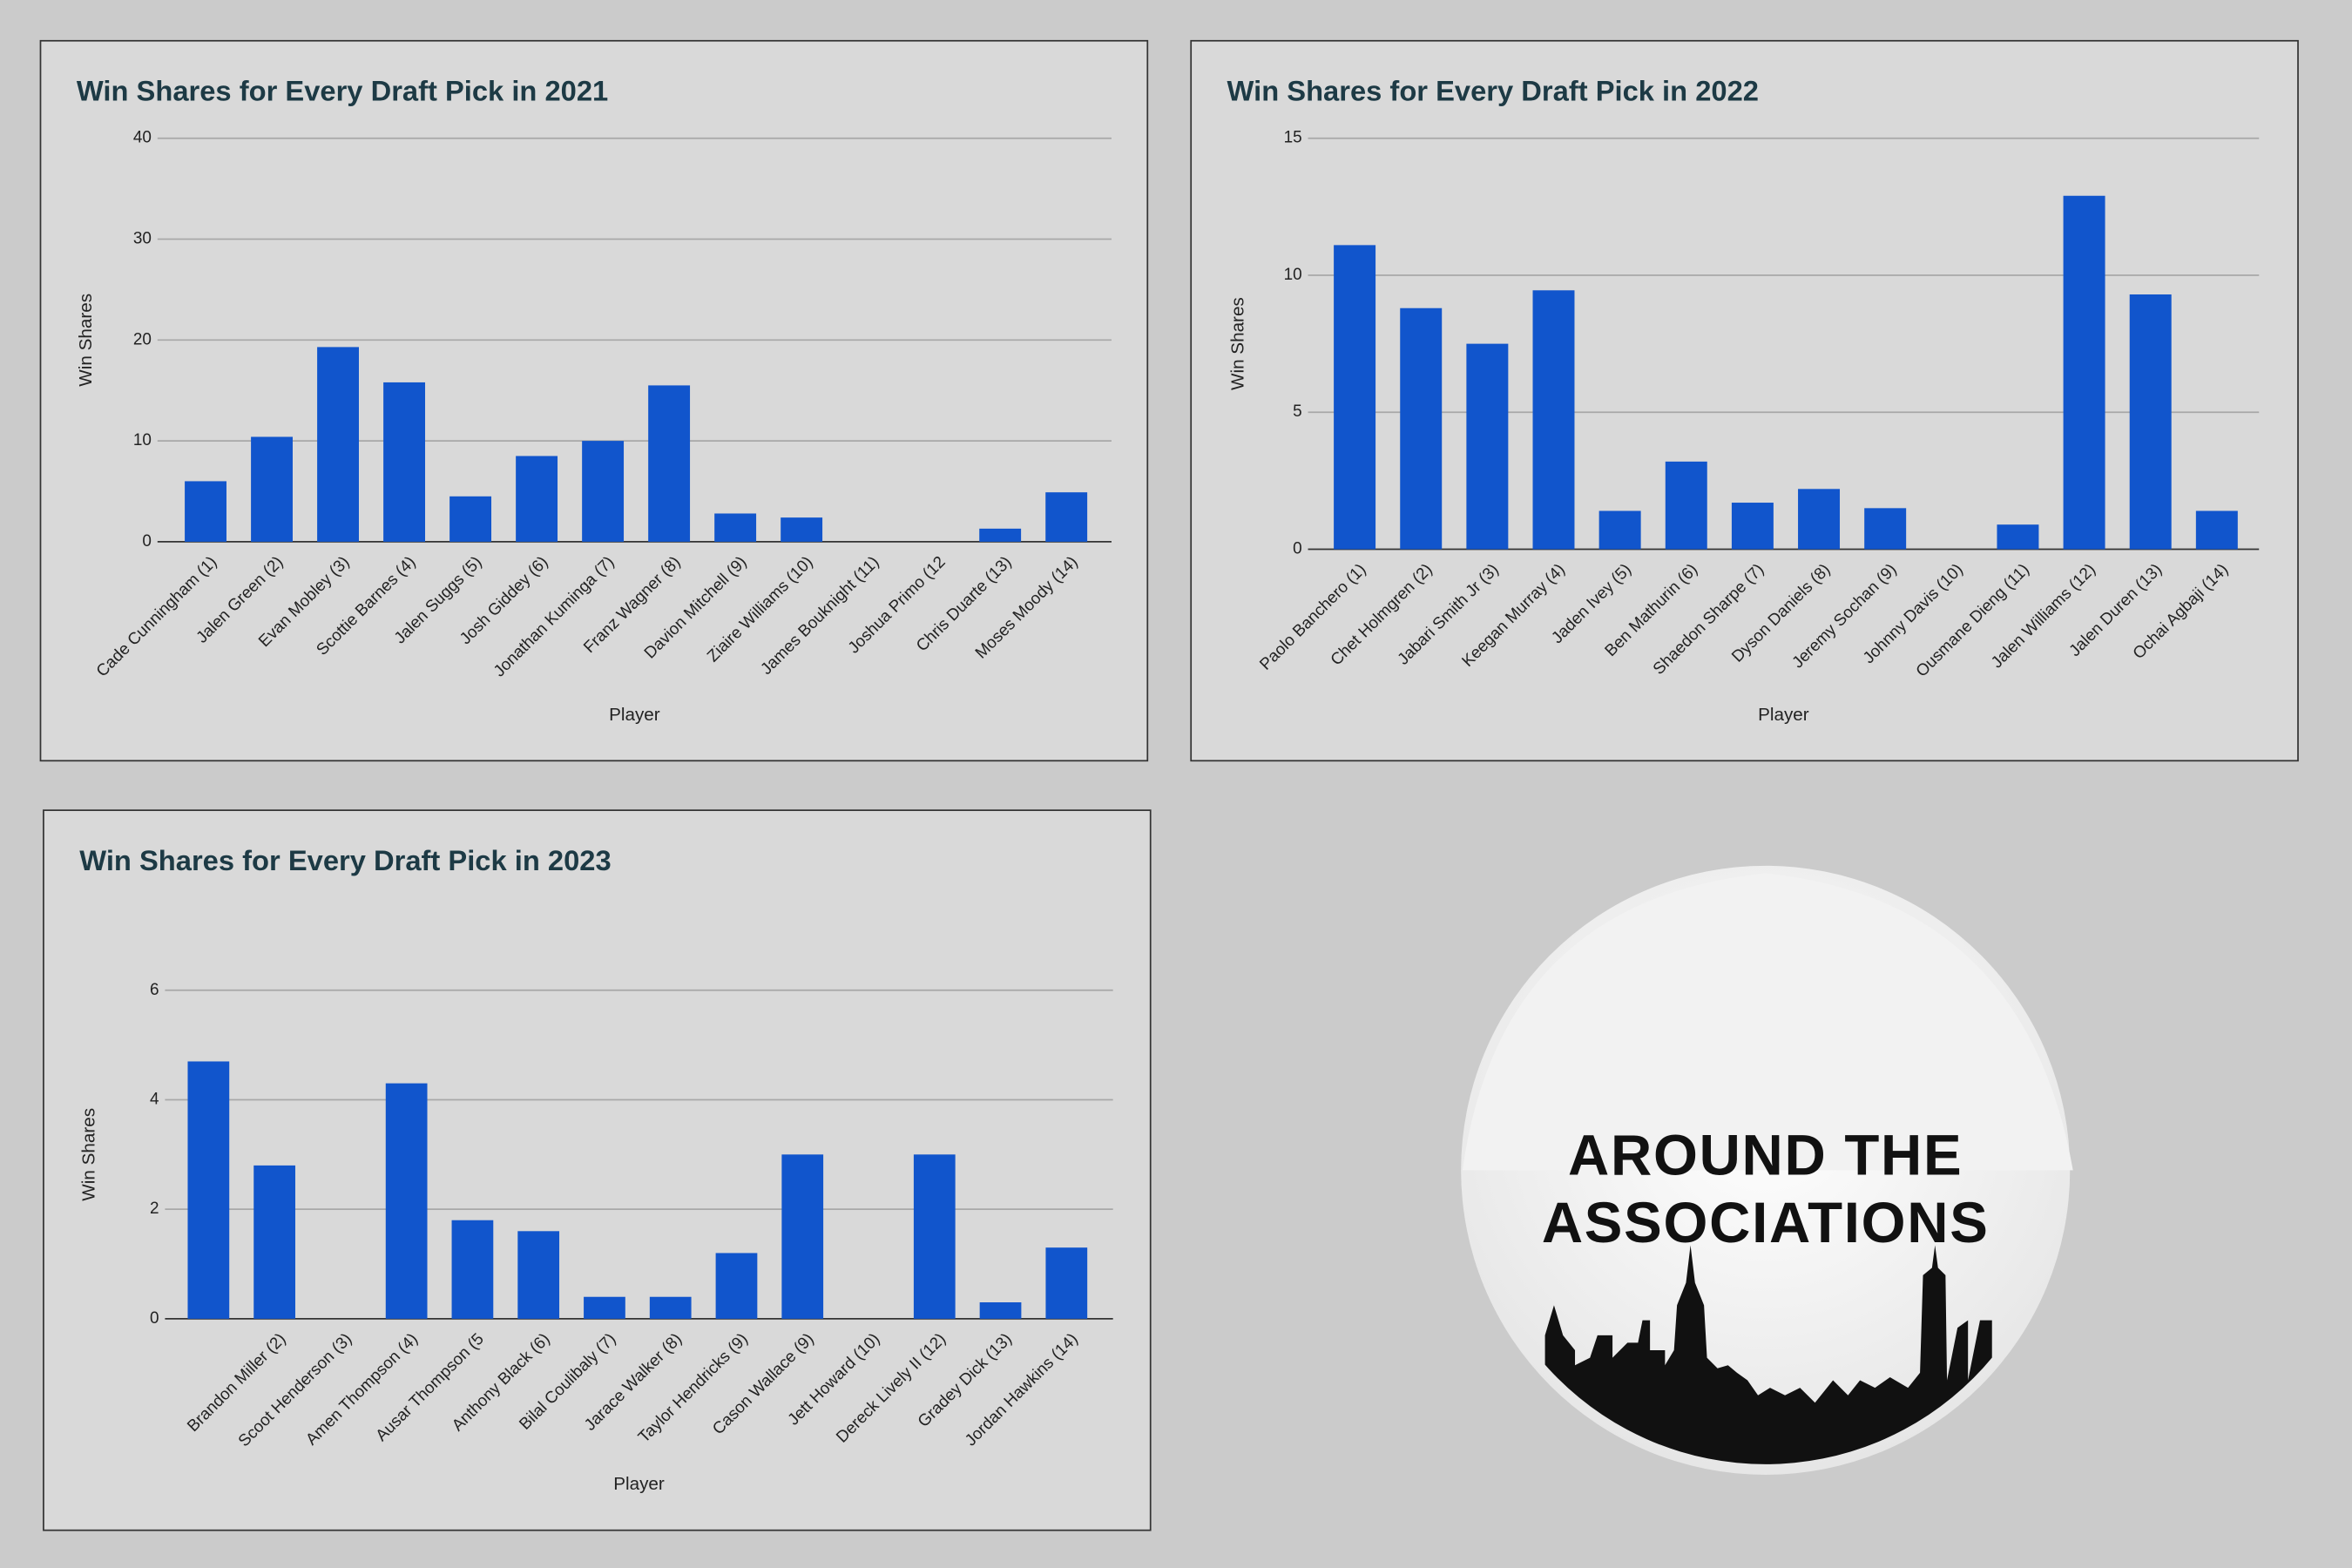 The height and width of the screenshot is (1568, 2352). Describe the element at coordinates (142, 239) in the screenshot. I see `y-tick-label: 30` at that location.